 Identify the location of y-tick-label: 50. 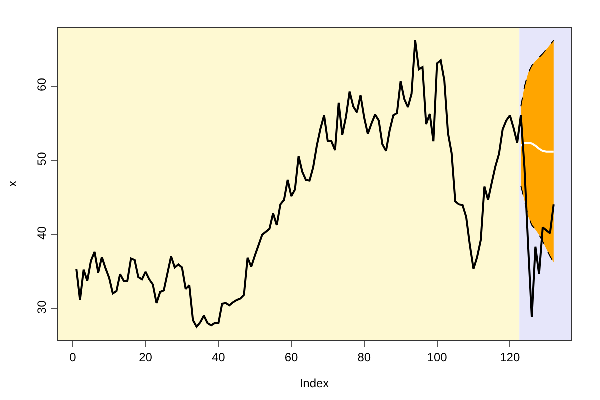
(42, 159).